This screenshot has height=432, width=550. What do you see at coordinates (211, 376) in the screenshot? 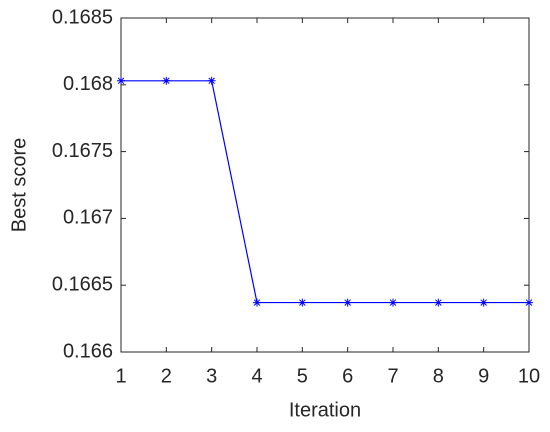
I see `x-tick-label: 3` at bounding box center [211, 376].